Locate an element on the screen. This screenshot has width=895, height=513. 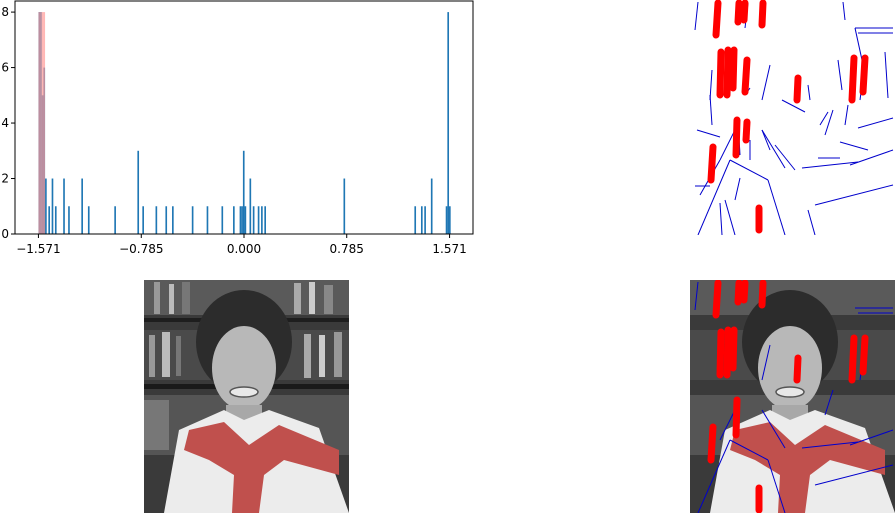
line-segments-image is located at coordinates (792, 117).